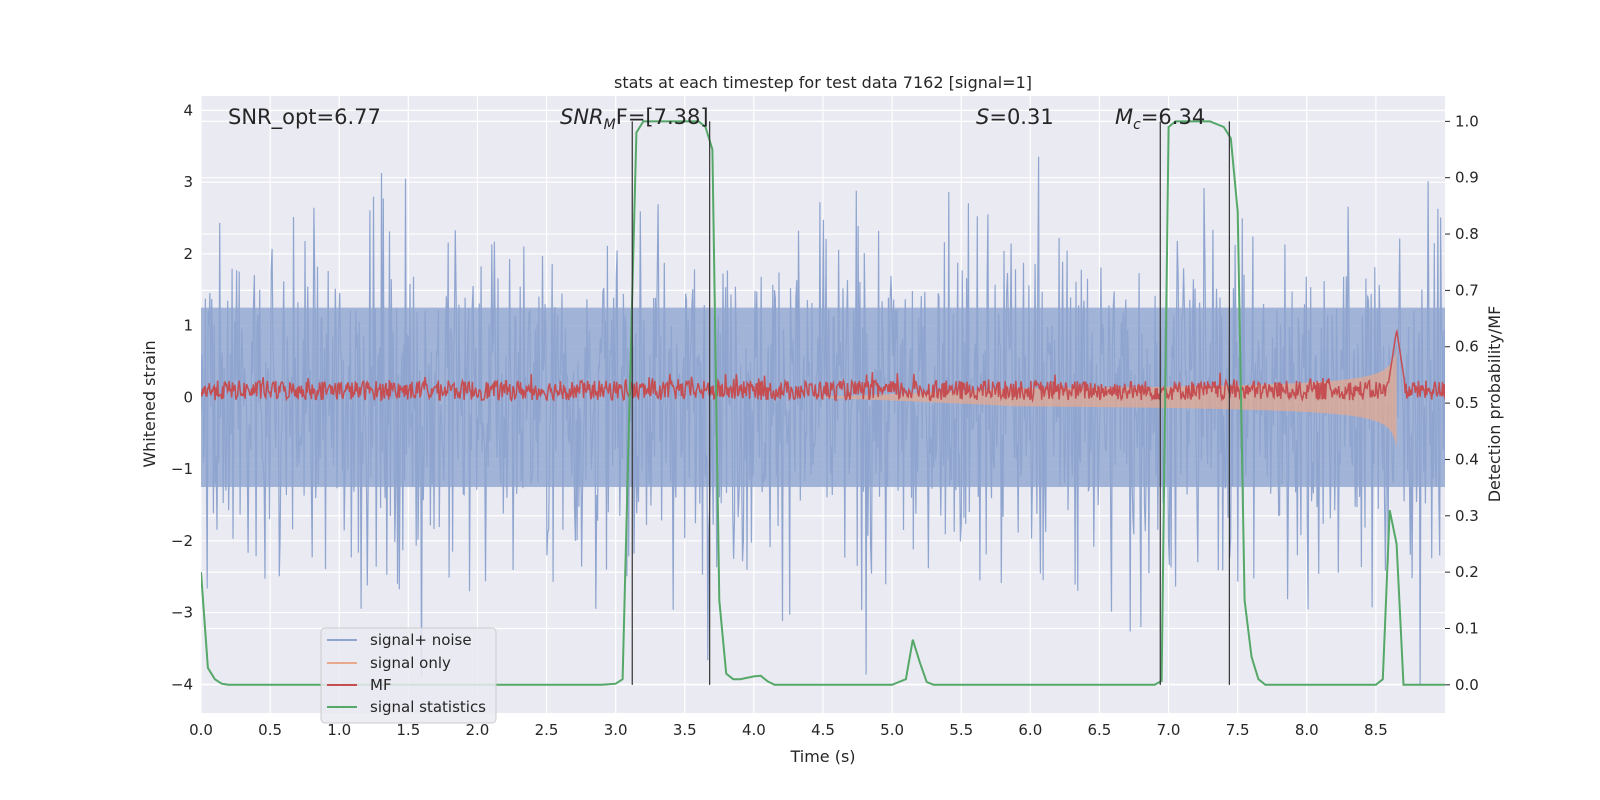  I want to click on series-mf, so click(823, 365).